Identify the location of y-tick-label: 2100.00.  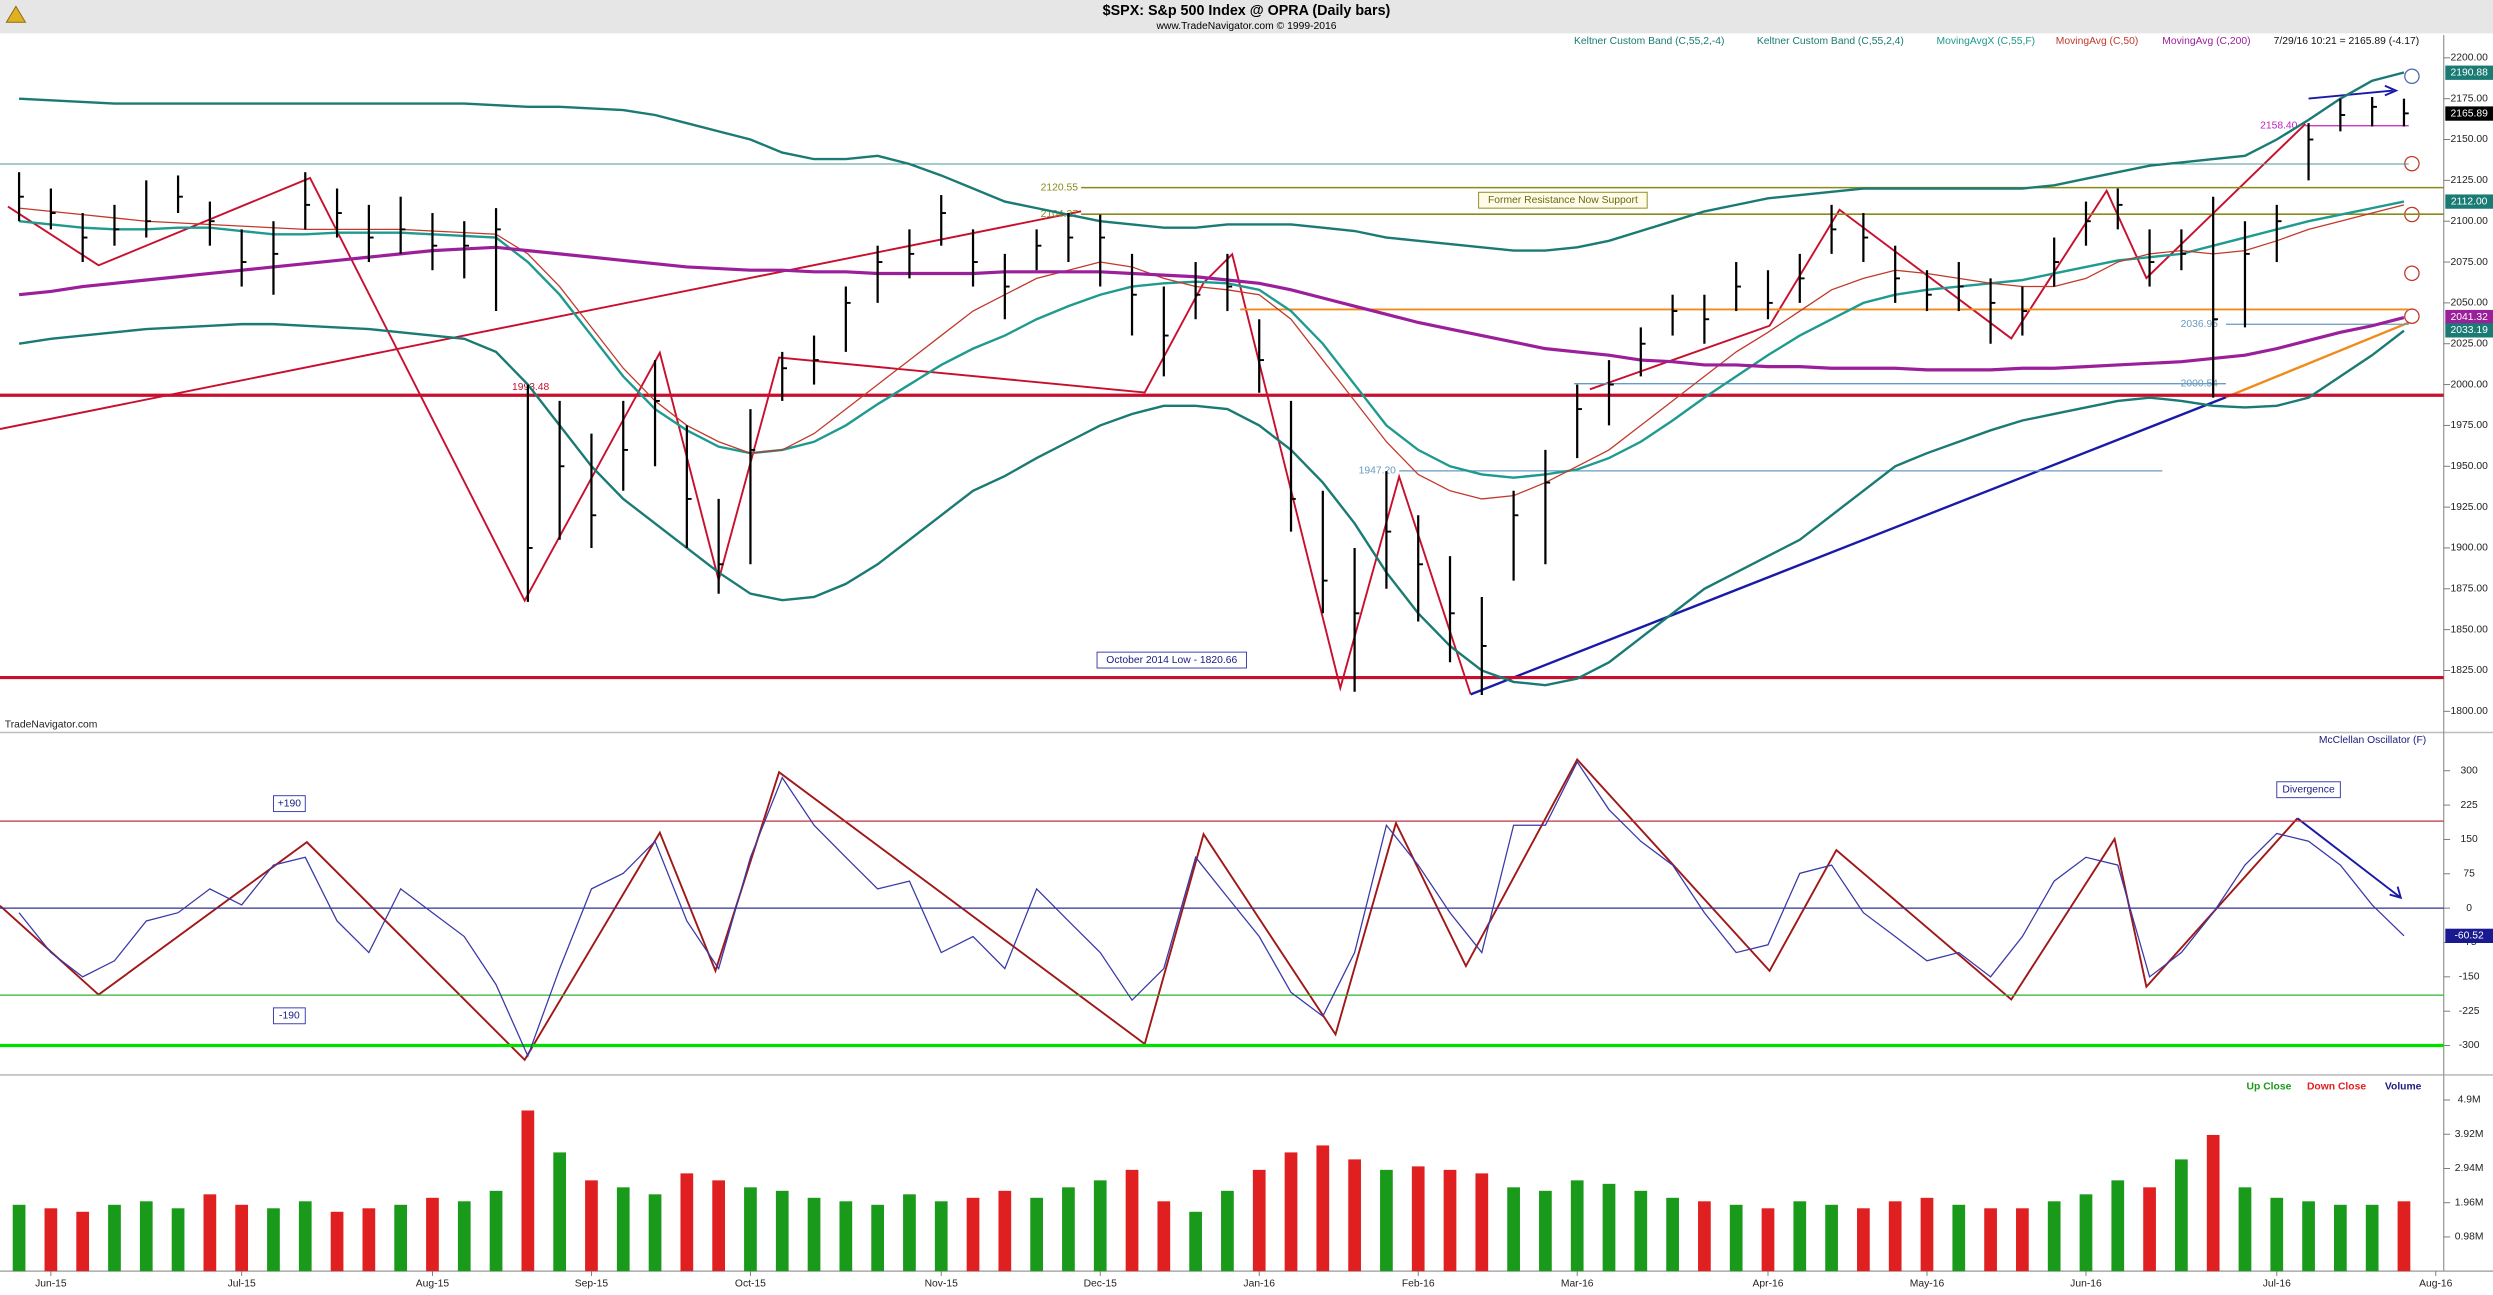
(2469, 221).